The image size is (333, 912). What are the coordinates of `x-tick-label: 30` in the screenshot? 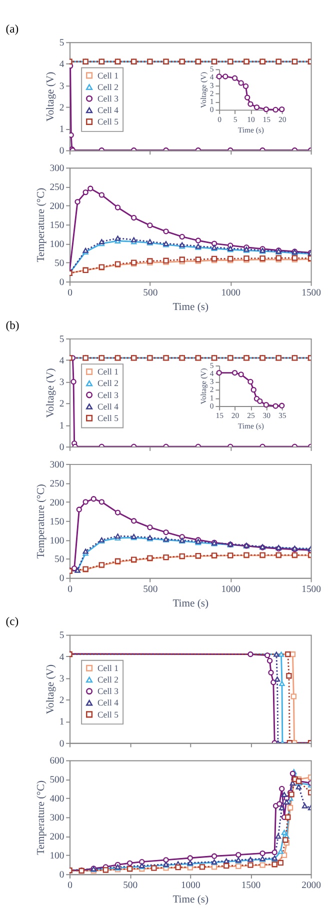 It's located at (266, 415).